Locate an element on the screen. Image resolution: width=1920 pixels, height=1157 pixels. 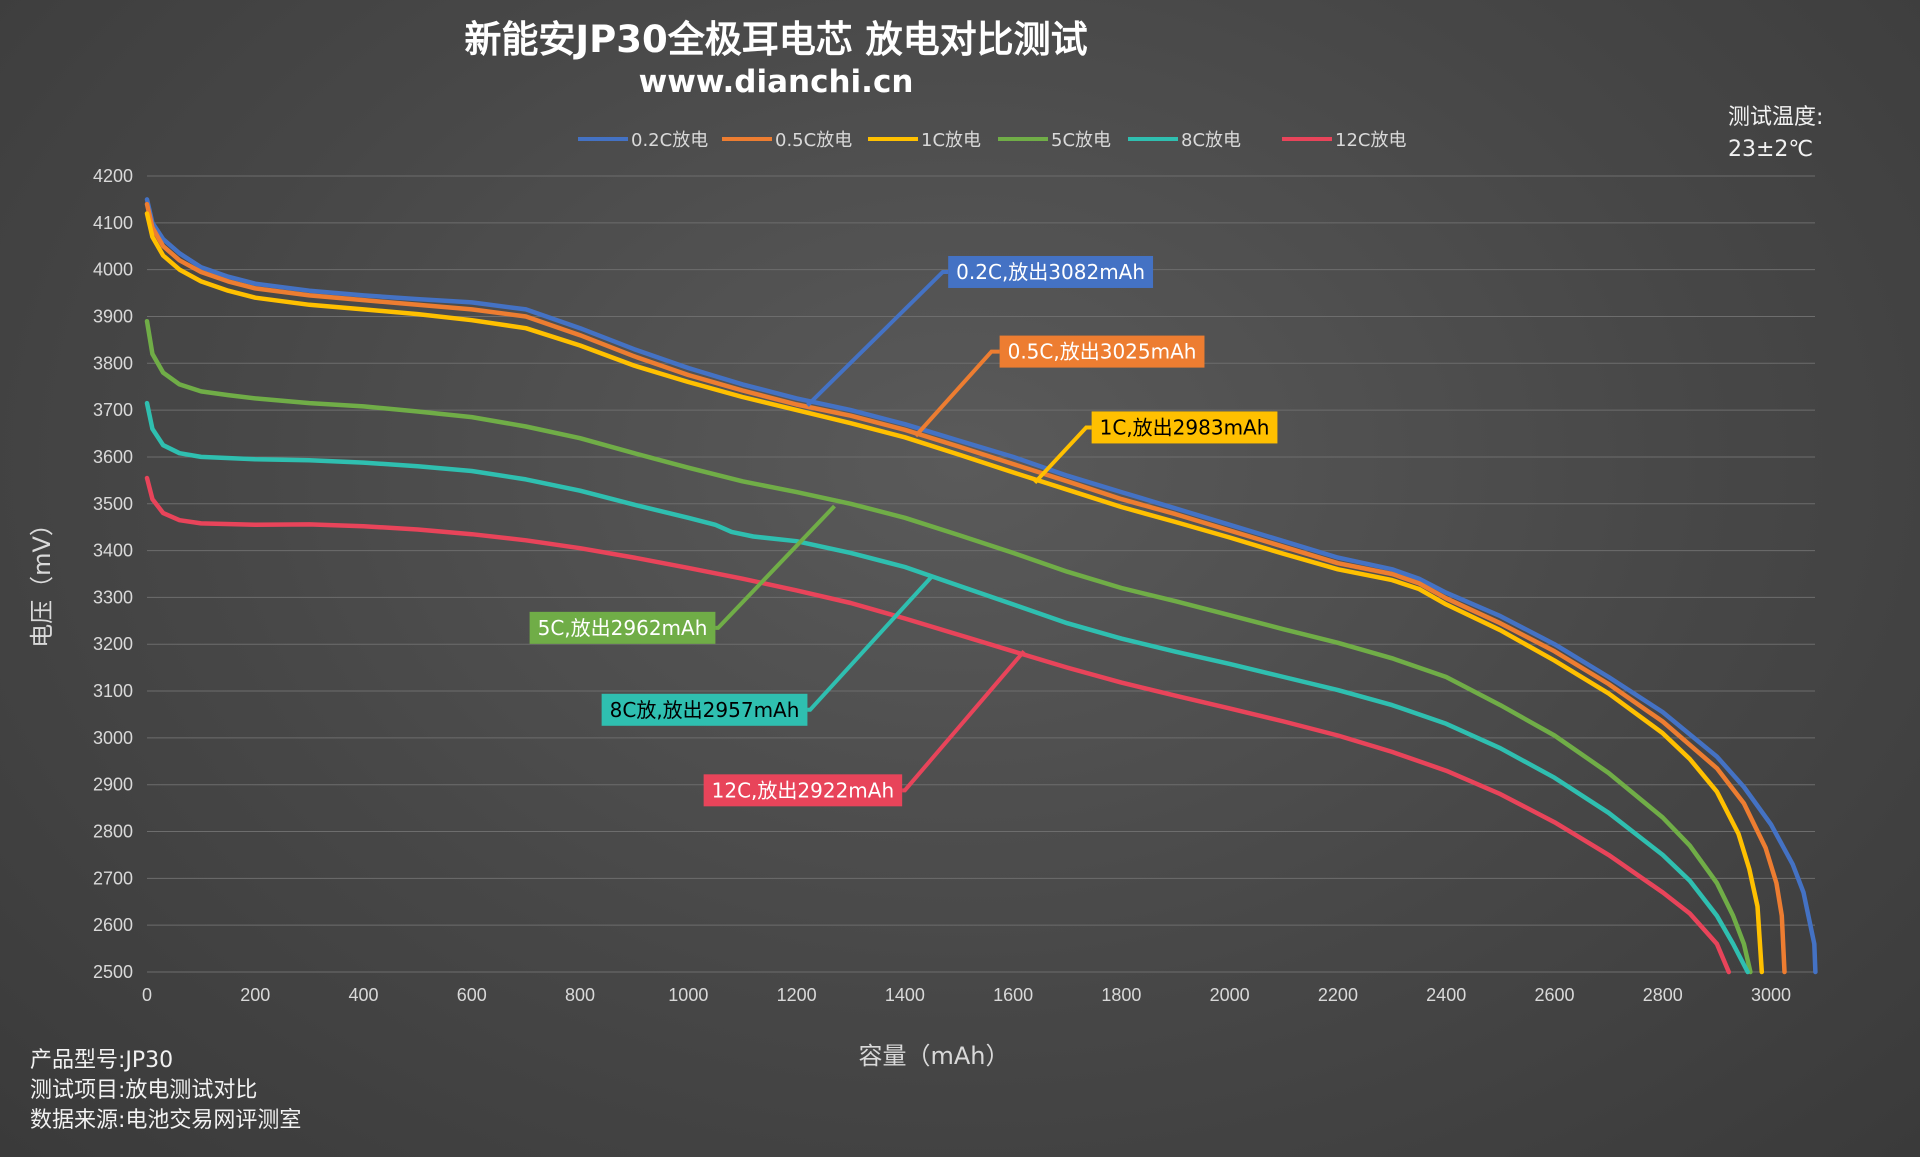
annotation-label-5: 12C,放出2922mAh is located at coordinates (803, 790).